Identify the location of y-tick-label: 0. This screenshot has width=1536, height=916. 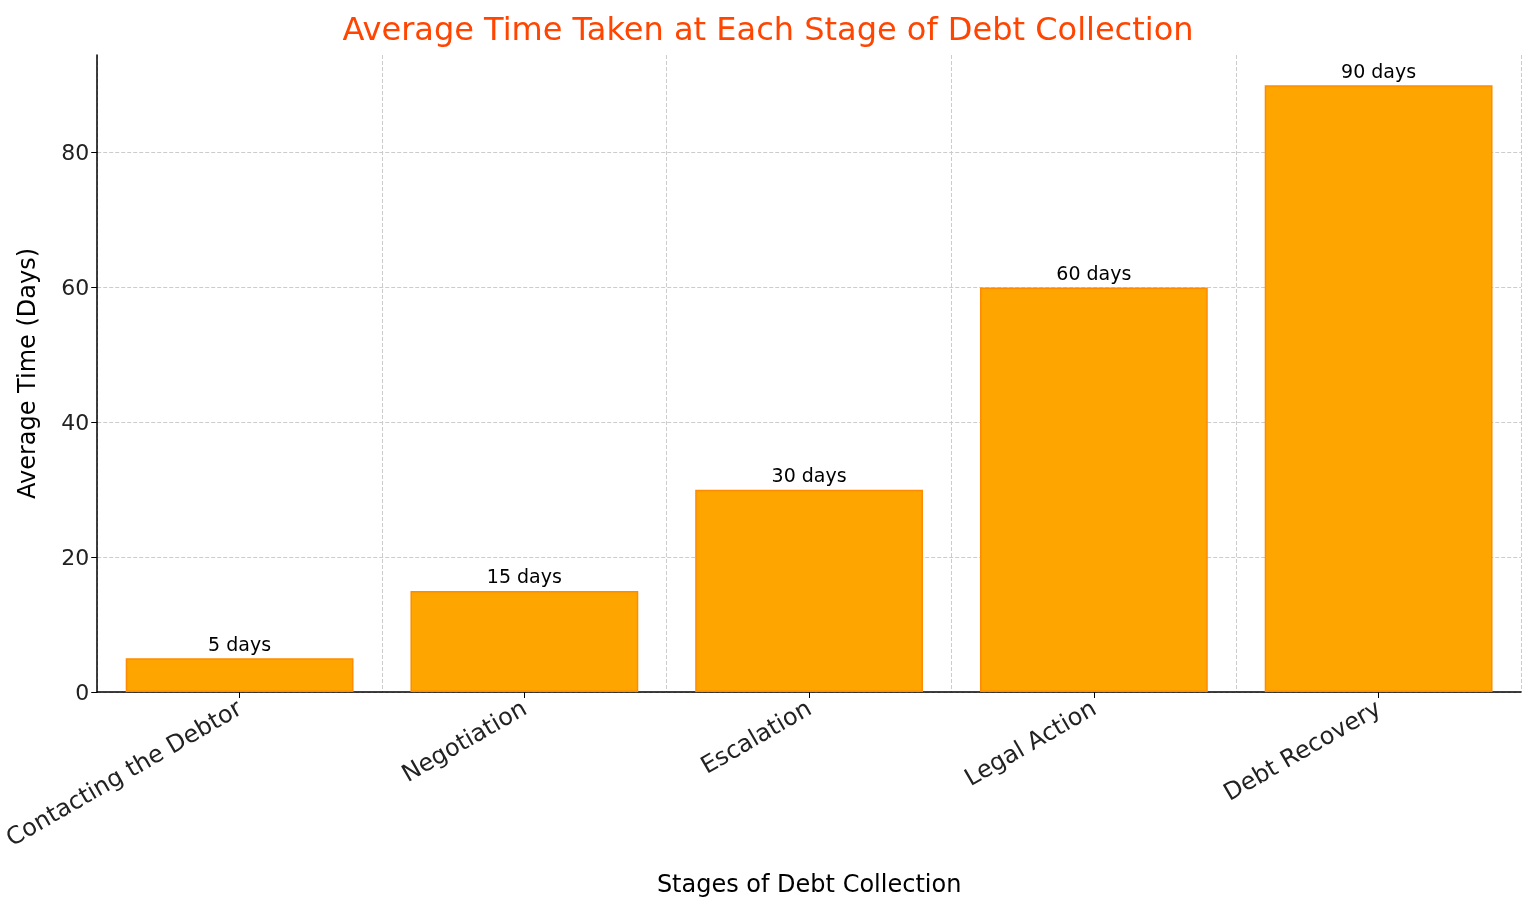
(82, 692).